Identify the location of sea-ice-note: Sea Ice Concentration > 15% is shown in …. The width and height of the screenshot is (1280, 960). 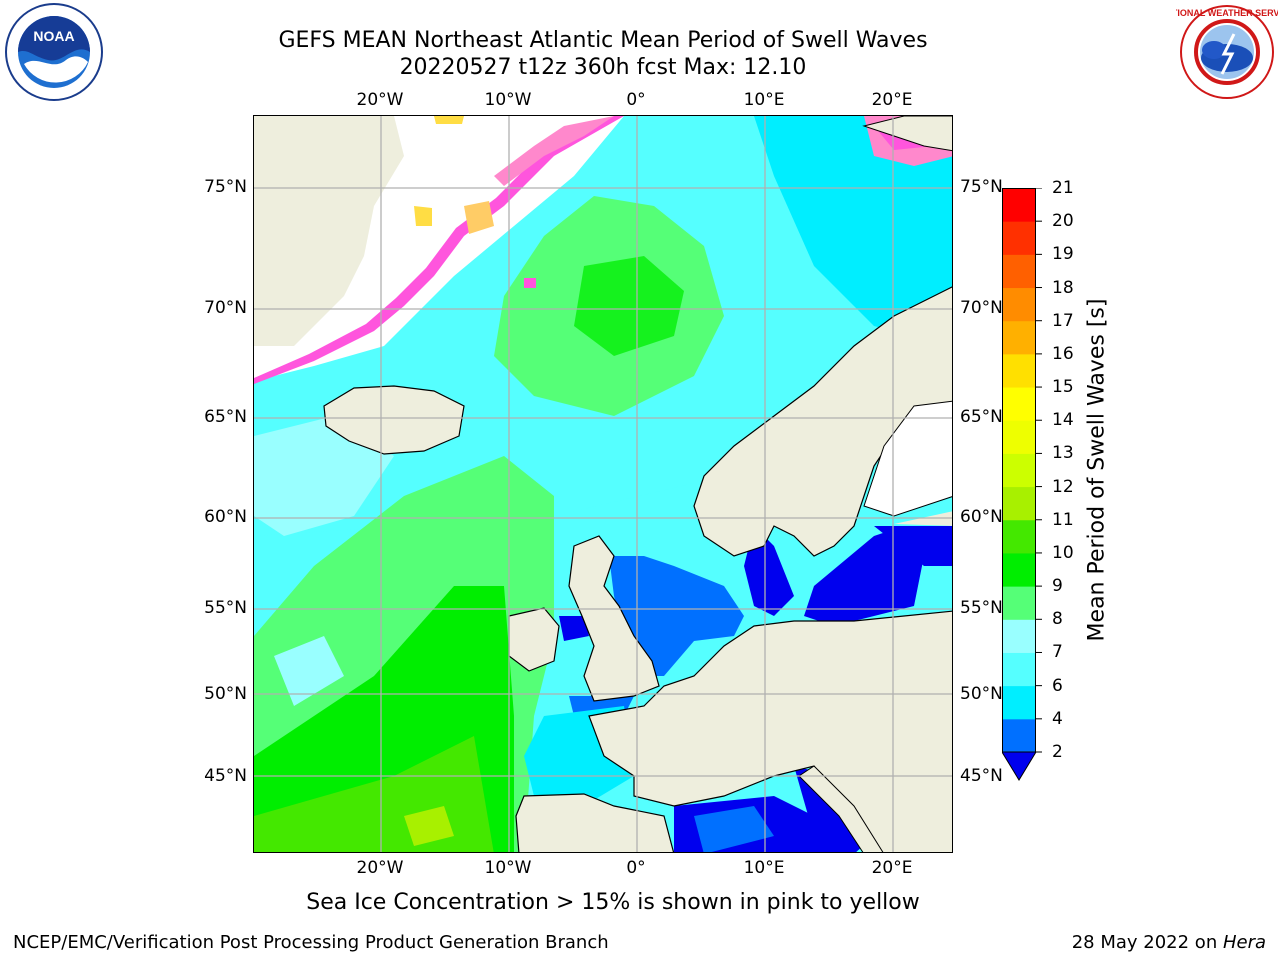
(613, 902).